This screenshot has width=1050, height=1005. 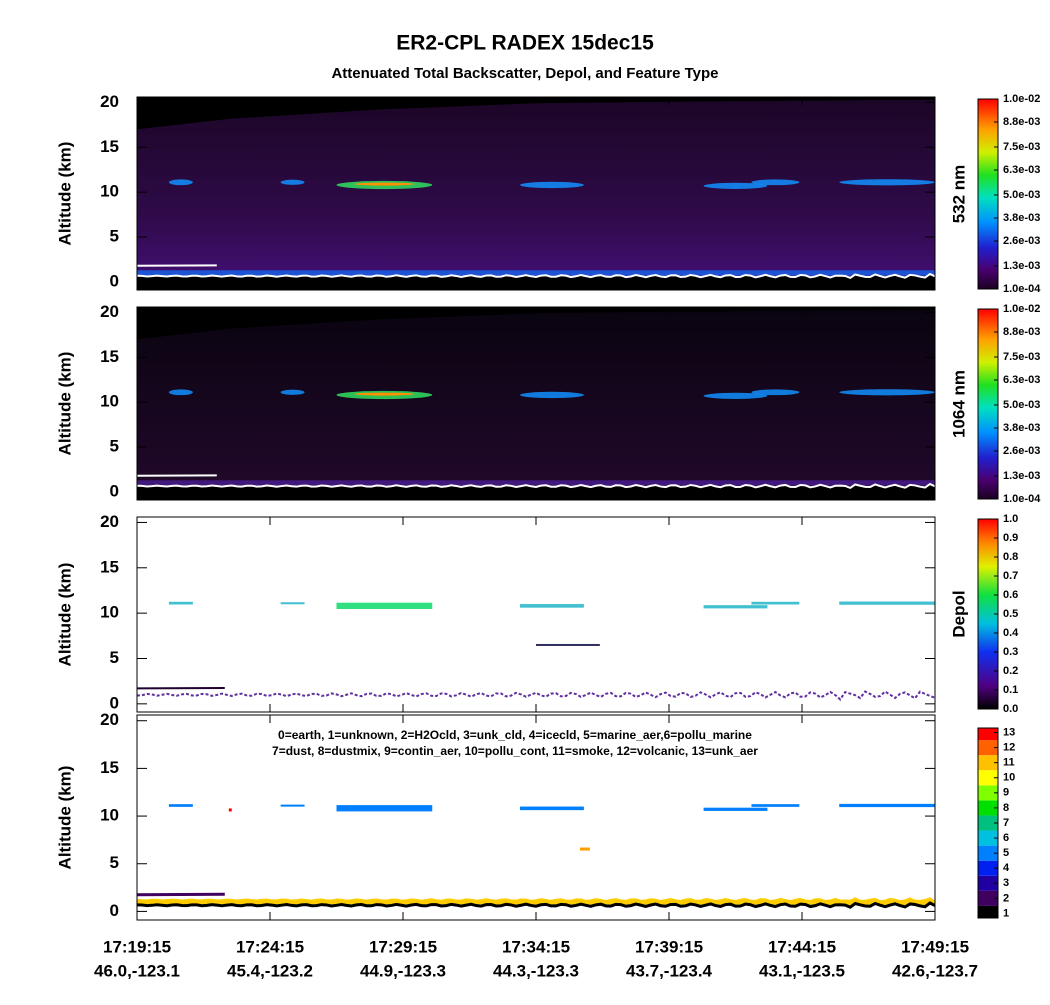 I want to click on colorbar-tick-label: 2, so click(x=1006, y=898).